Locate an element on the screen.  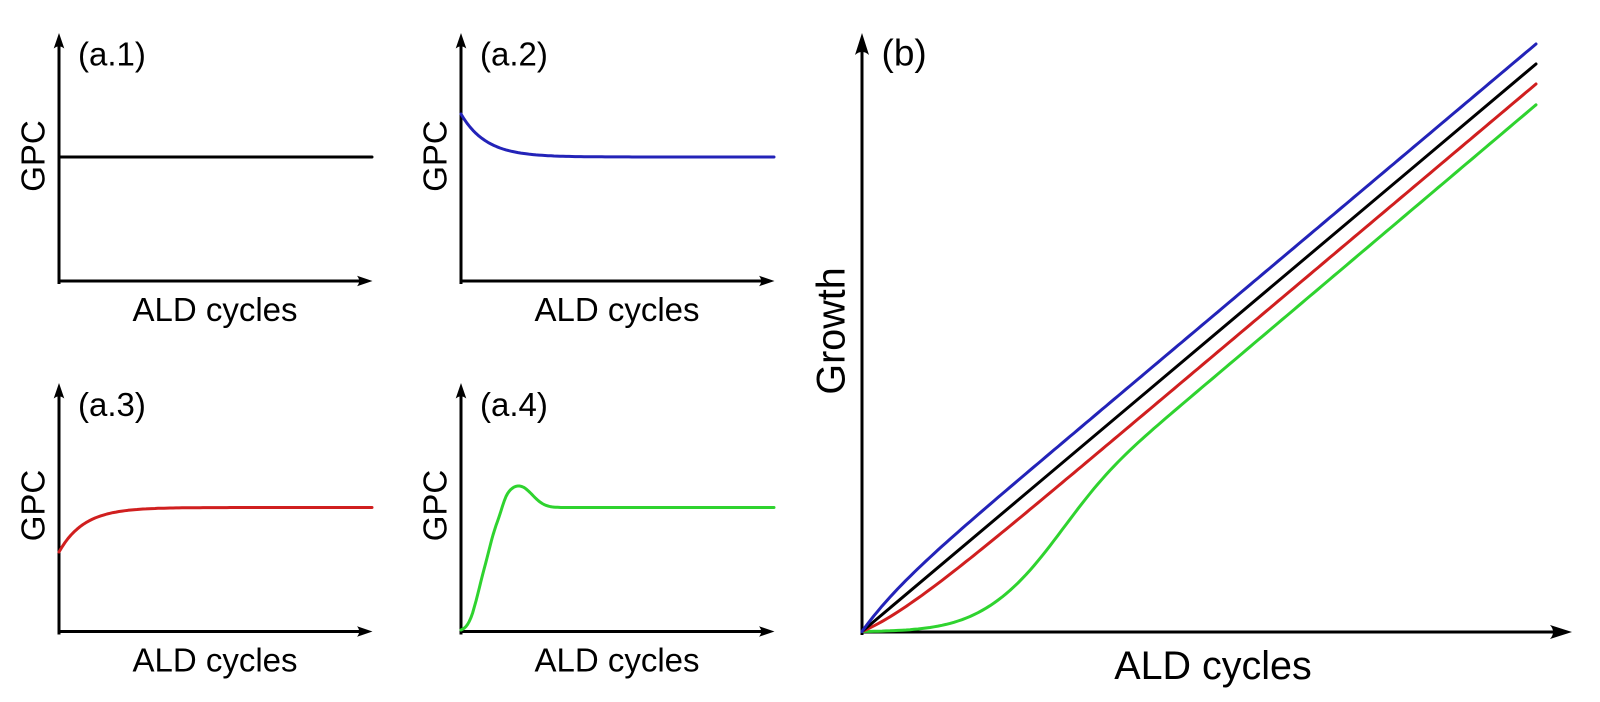
svg-text: (b) is located at coordinates (904, 53).